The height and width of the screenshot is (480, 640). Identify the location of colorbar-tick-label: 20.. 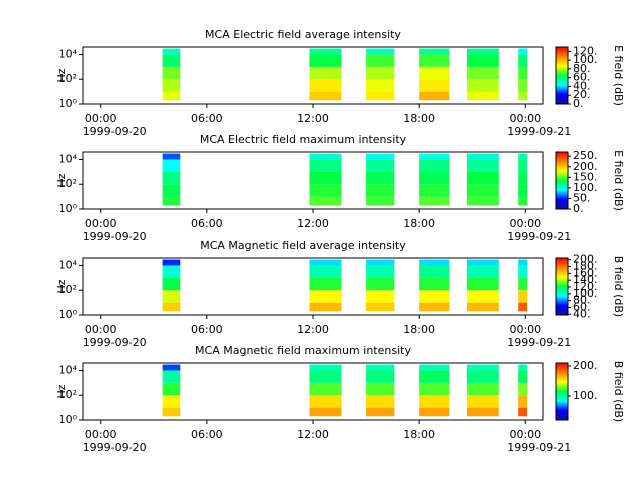
(582, 94).